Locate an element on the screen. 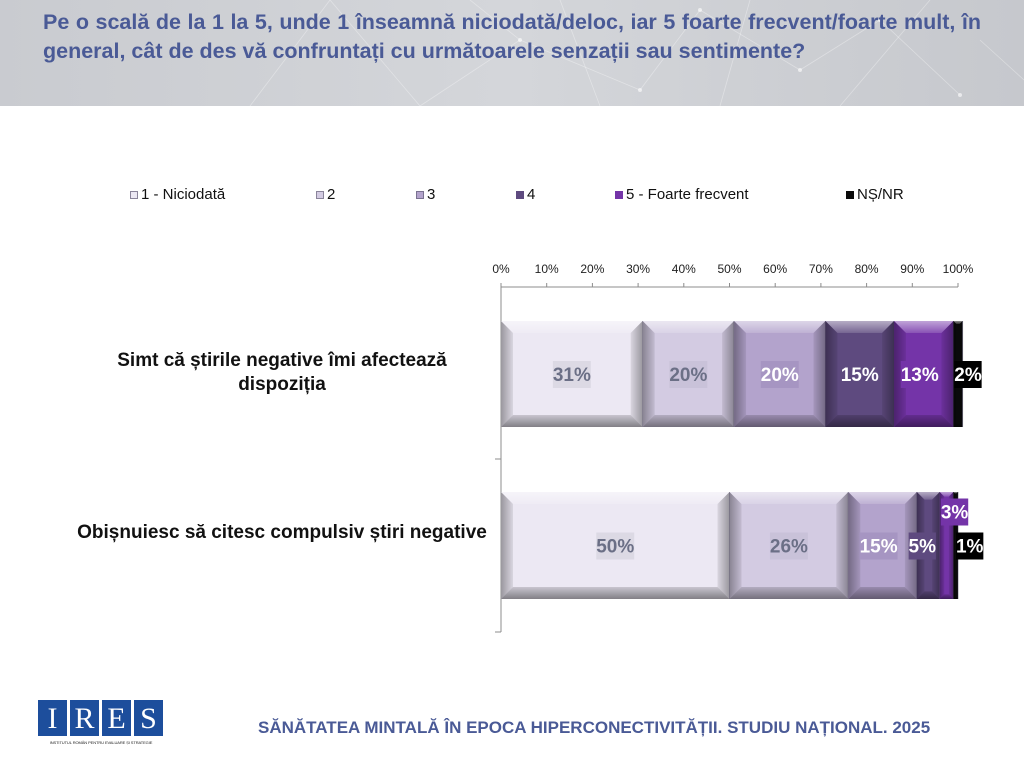 Image resolution: width=1024 pixels, height=768 pixels. data-label-text: 3% is located at coordinates (955, 513).